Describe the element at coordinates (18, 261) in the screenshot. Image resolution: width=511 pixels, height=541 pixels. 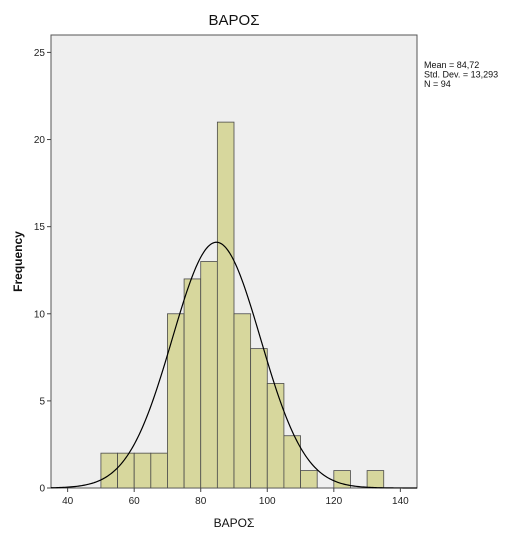
I see `y-axis-label: Frequency` at that location.